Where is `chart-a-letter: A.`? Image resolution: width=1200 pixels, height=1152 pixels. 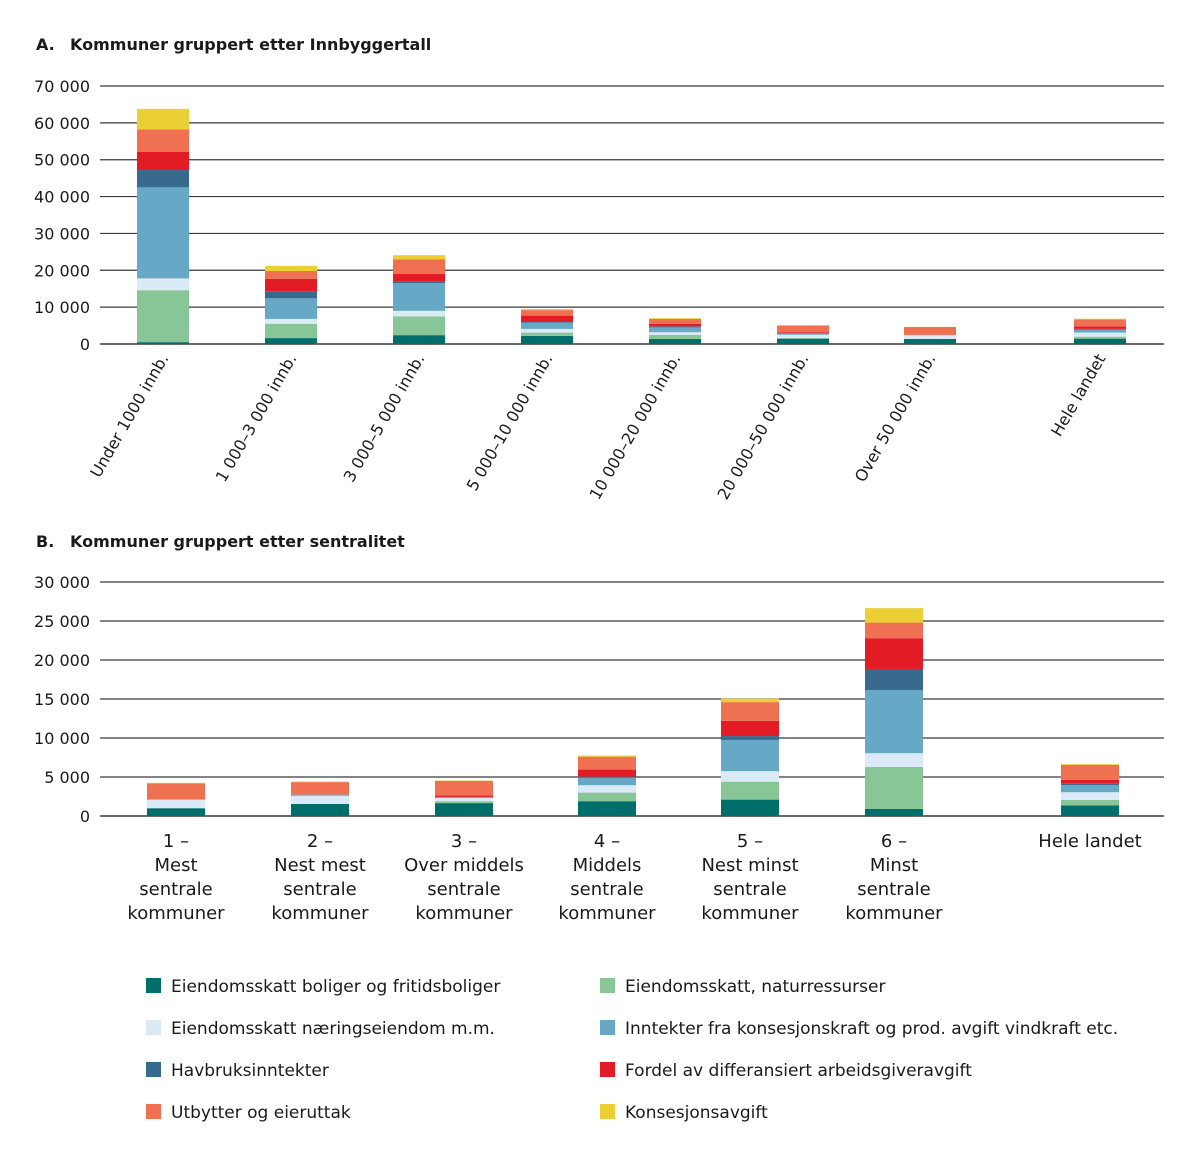 chart-a-letter: A. is located at coordinates (45, 44).